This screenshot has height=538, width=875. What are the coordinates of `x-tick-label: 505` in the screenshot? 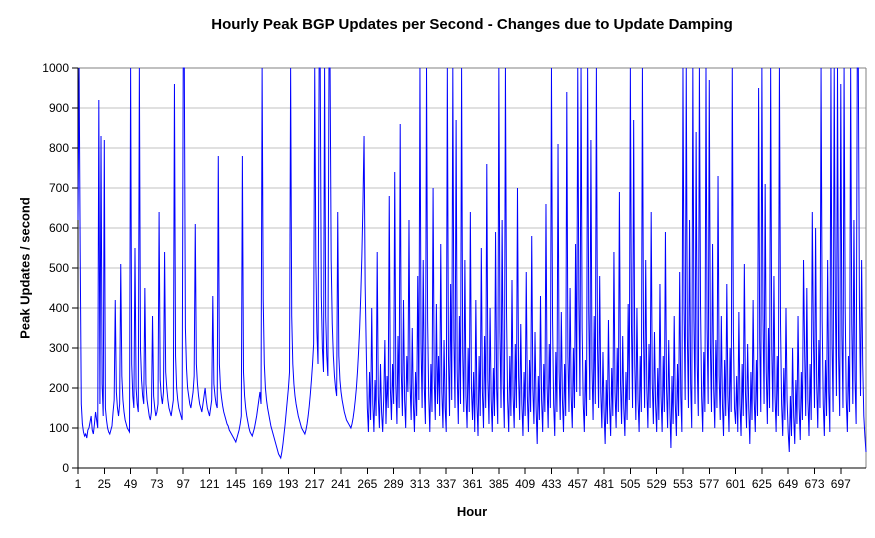 It's located at (630, 484).